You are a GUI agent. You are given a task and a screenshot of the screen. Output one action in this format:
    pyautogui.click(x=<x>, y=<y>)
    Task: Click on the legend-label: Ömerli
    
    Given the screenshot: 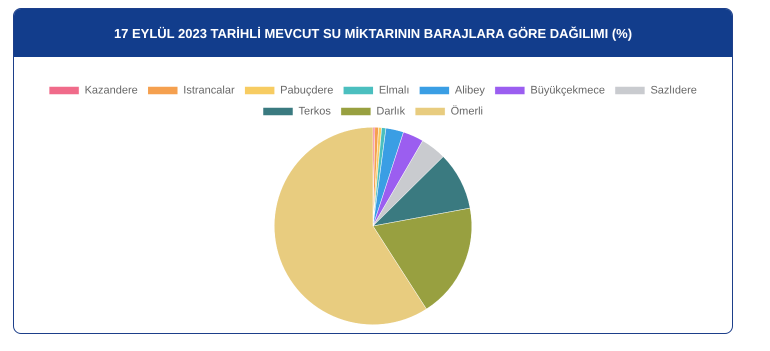 What is the action you would take?
    pyautogui.click(x=467, y=111)
    